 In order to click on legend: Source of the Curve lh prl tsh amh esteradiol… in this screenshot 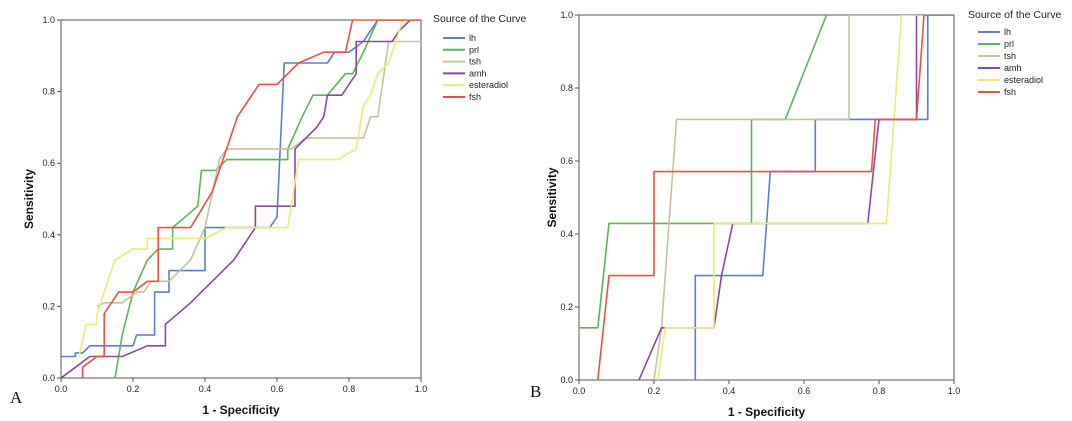, I will do `click(1015, 53)`.